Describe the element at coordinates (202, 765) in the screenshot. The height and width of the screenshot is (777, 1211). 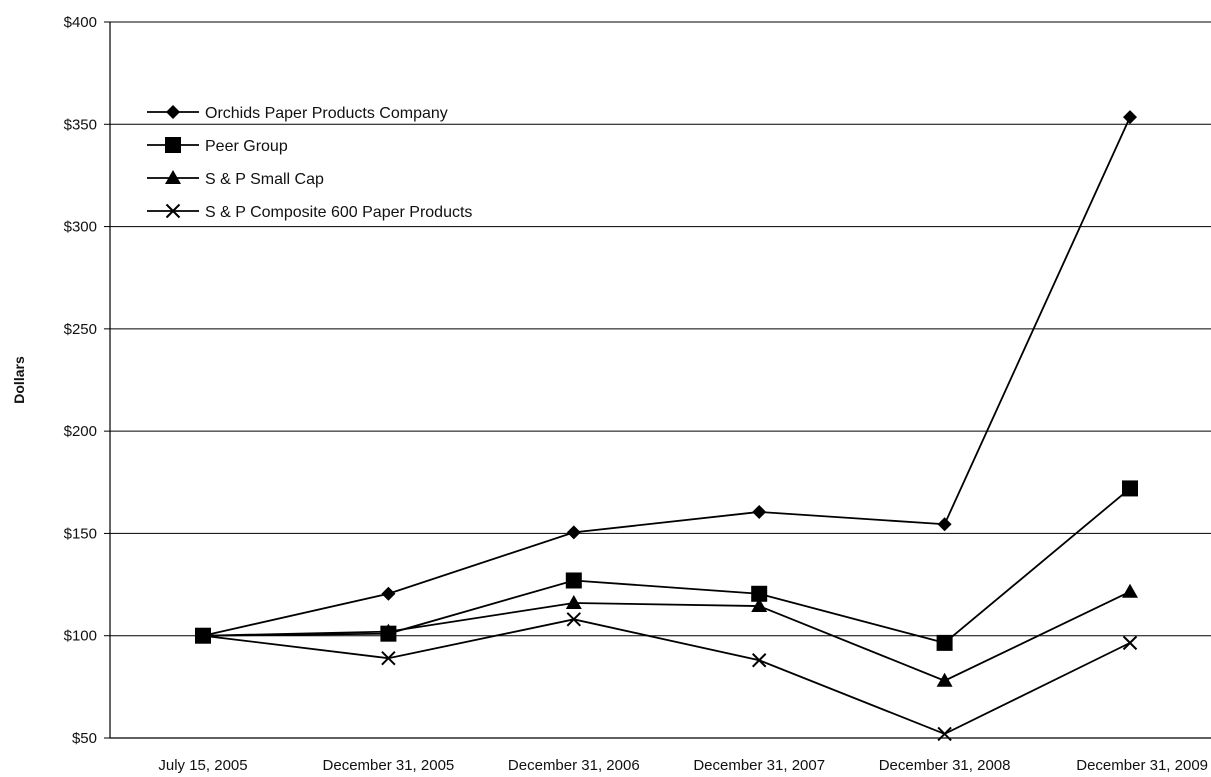
I see `x-tick-label-0: July 15, 2005` at that location.